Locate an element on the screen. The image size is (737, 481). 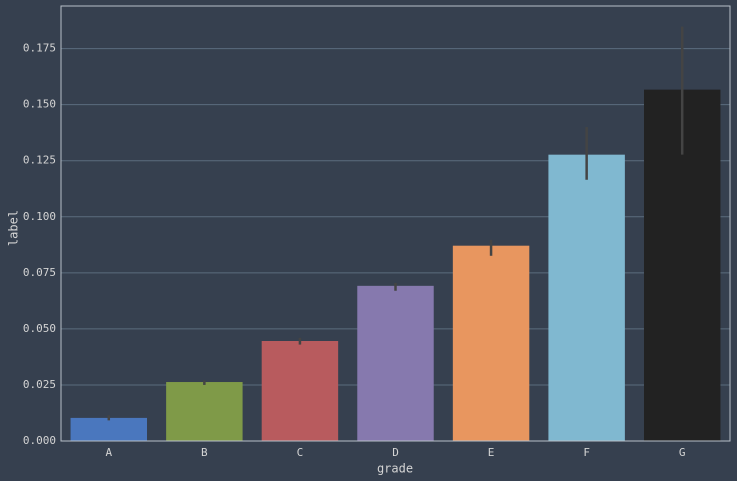
x-tick-label: B is located at coordinates (204, 452).